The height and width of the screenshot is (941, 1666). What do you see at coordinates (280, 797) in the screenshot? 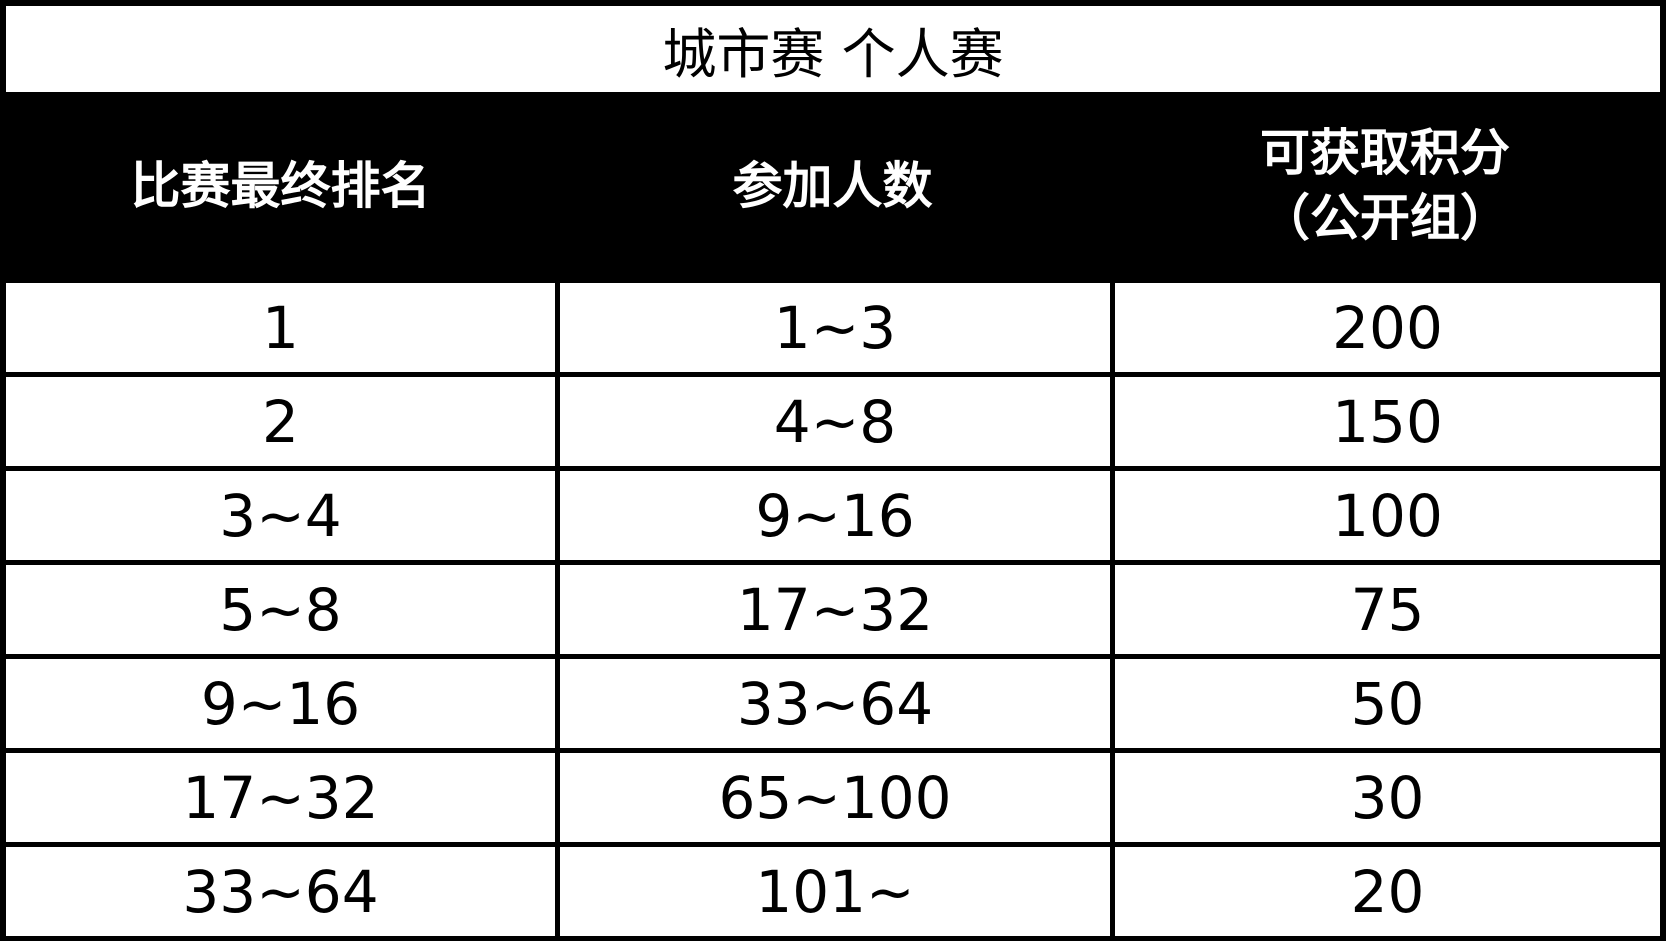
I see `cell-rank: 17~32` at bounding box center [280, 797].